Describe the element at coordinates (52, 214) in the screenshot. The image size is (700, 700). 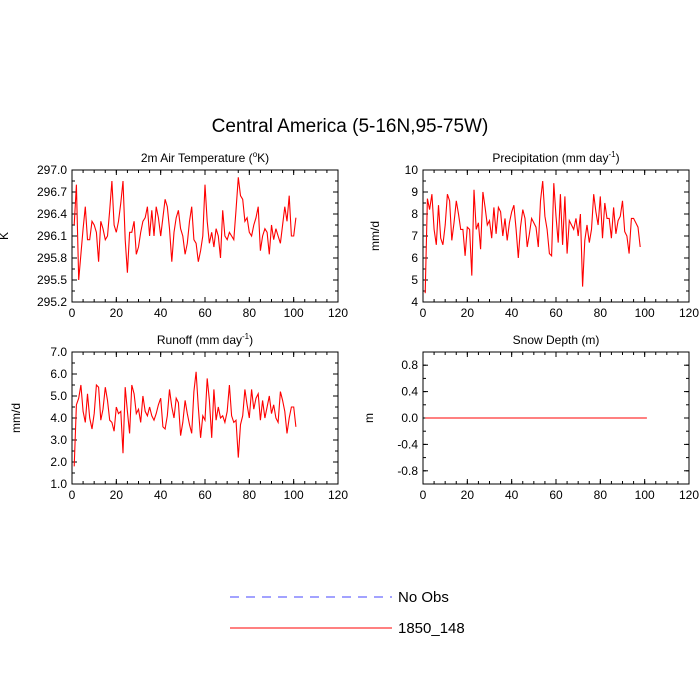
I see `y-tick-label: 296.4` at that location.